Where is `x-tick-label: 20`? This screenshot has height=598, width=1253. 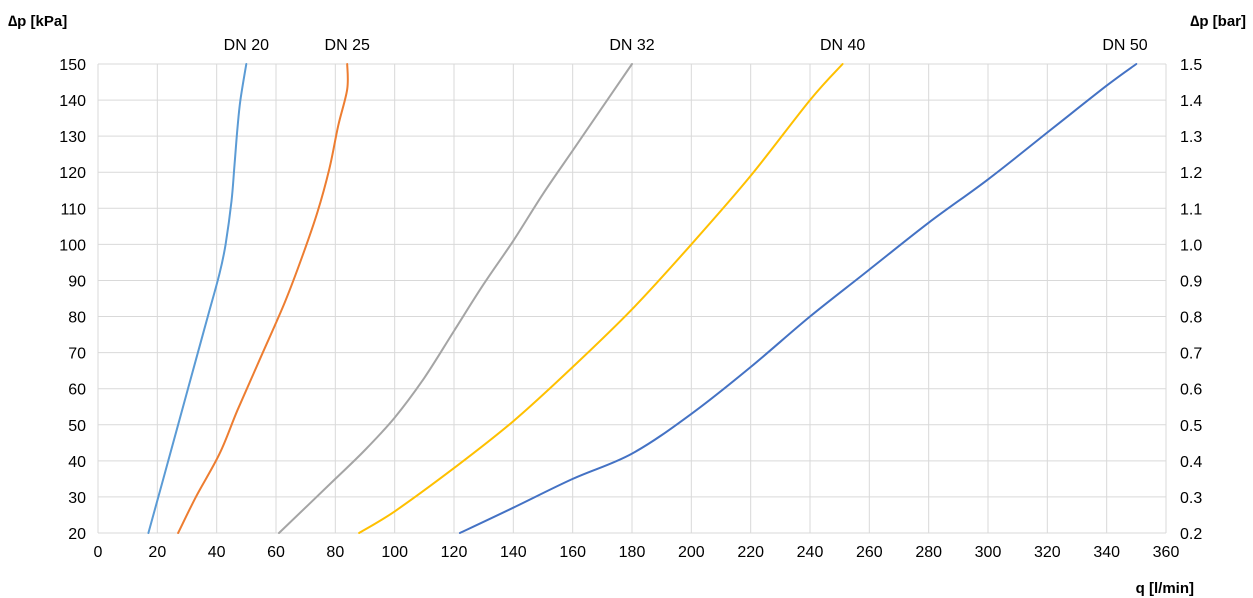
x-tick-label: 20 is located at coordinates (157, 552).